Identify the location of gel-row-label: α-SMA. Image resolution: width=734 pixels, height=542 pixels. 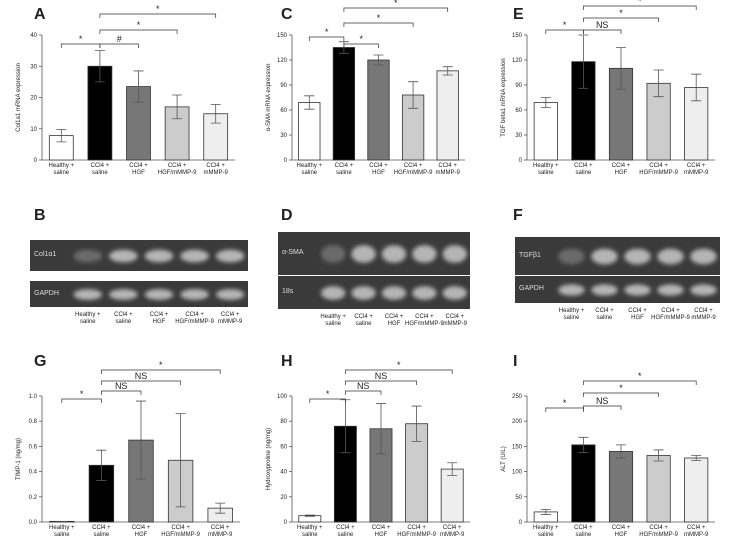
(293, 252).